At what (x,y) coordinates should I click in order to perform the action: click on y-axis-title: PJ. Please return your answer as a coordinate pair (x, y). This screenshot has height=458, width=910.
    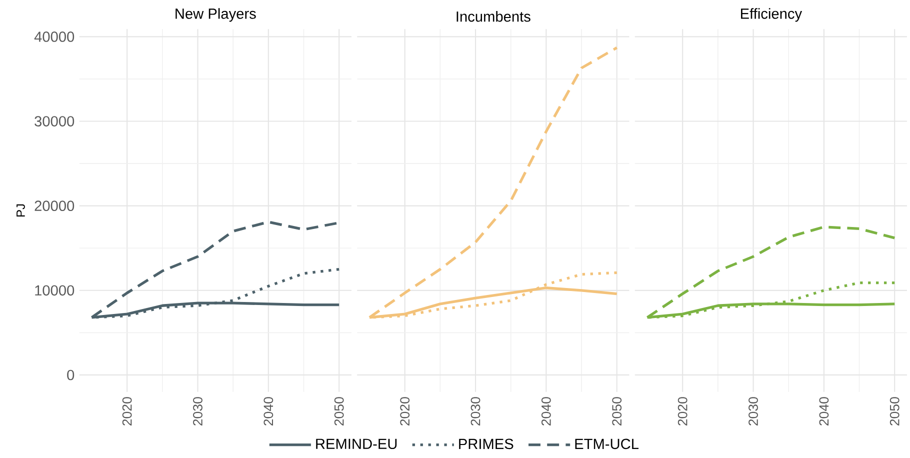
    Looking at the image, I should click on (20, 210).